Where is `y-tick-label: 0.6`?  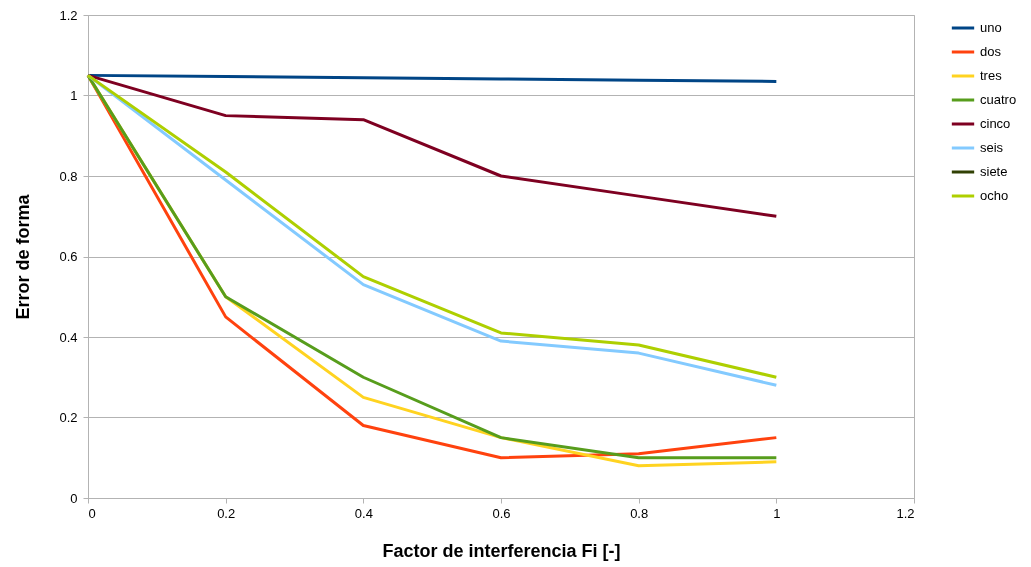
y-tick-label: 0.6 is located at coordinates (68, 256).